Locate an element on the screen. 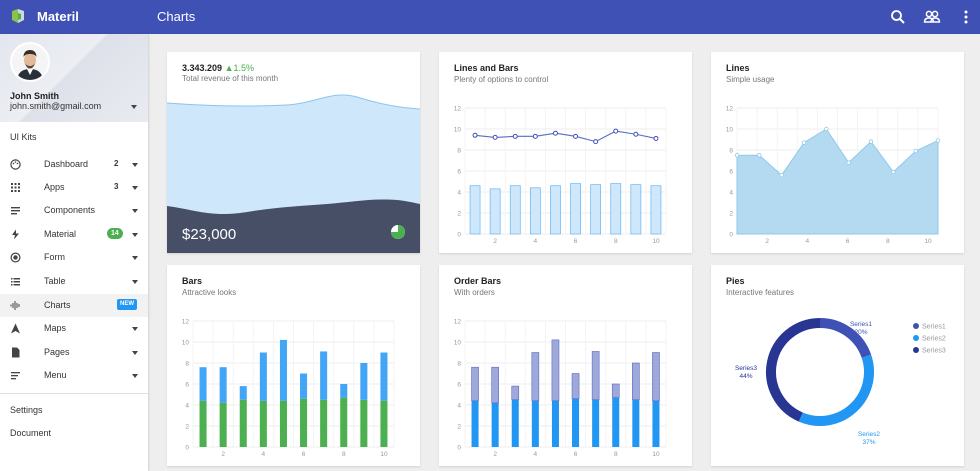  y-tick-label: 12 is located at coordinates (186, 322).